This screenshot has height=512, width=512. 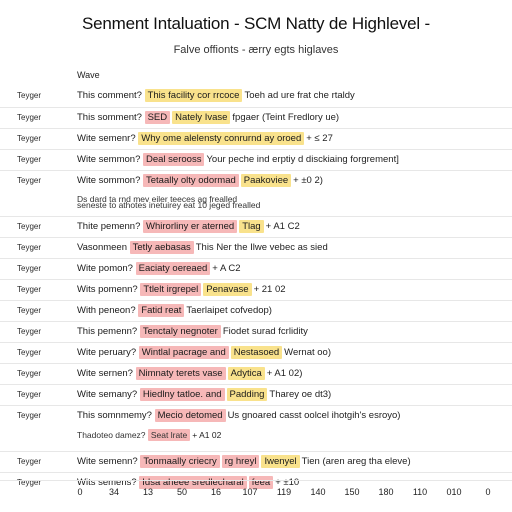 I want to click on axis: 0 34 13 50 16 107 119 140 150 180 110 010 0, so click(x=256, y=490).